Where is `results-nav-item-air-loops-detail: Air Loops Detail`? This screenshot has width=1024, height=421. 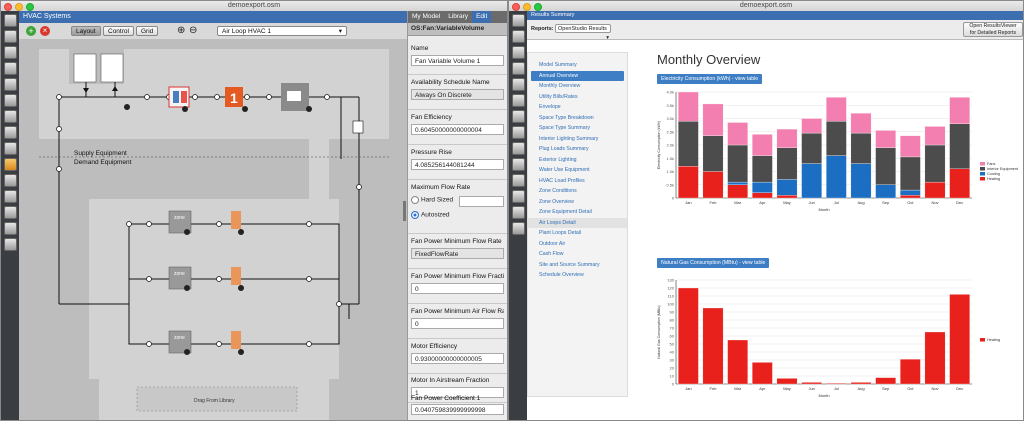
results-nav-item-air-loops-detail: Air Loops Detail is located at coordinates (577, 222).